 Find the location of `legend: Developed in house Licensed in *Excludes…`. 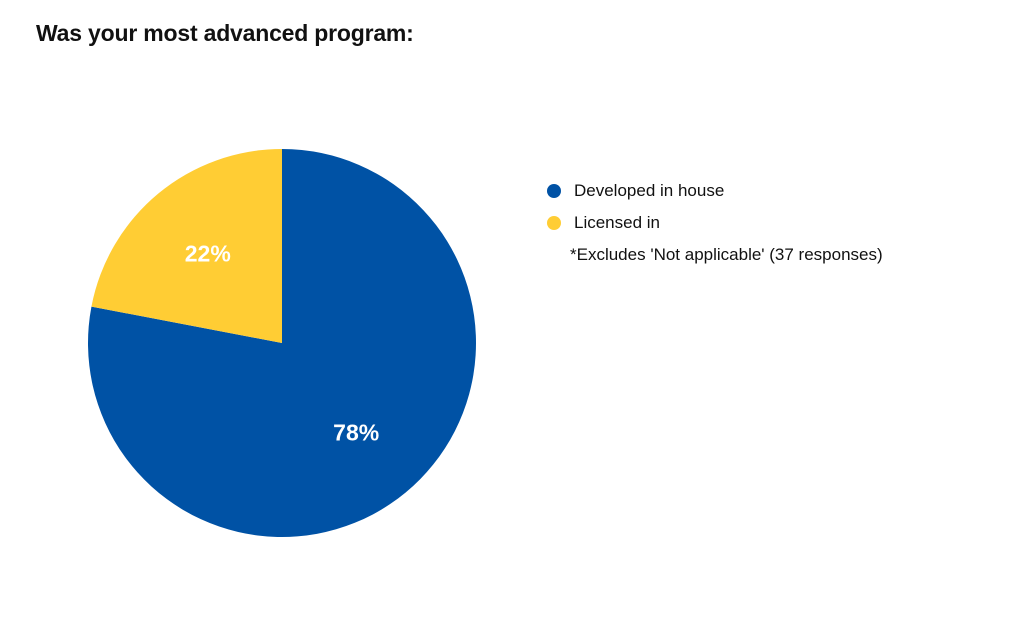

legend: Developed in house Licensed in *Excludes… is located at coordinates (715, 223).